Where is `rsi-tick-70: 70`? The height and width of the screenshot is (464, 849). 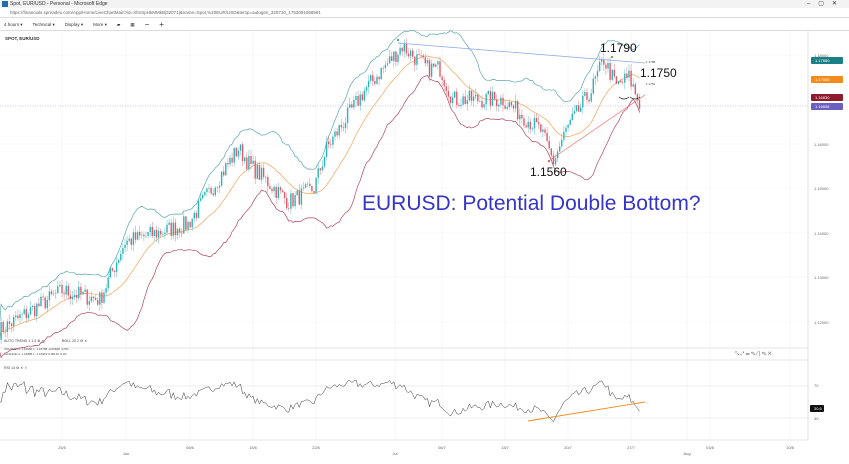
rsi-tick-70: 70 is located at coordinates (816, 385).